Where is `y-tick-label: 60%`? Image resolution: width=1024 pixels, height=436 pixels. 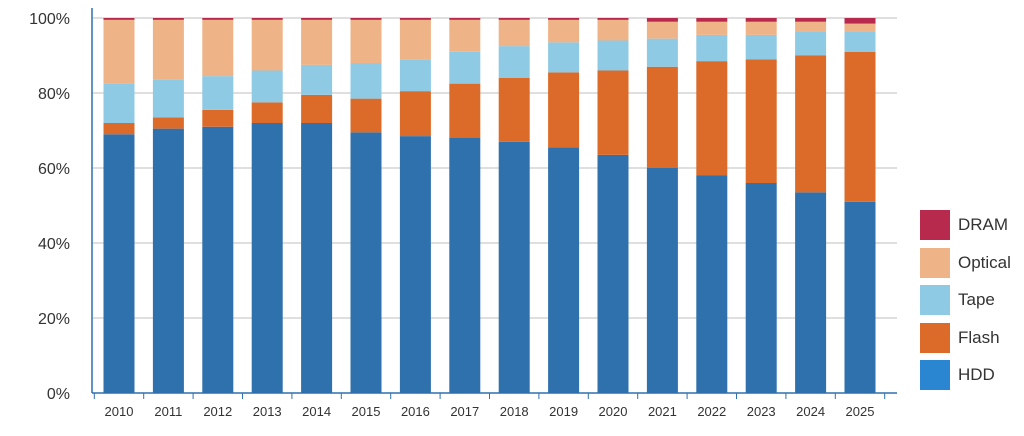 y-tick-label: 60% is located at coordinates (54, 169).